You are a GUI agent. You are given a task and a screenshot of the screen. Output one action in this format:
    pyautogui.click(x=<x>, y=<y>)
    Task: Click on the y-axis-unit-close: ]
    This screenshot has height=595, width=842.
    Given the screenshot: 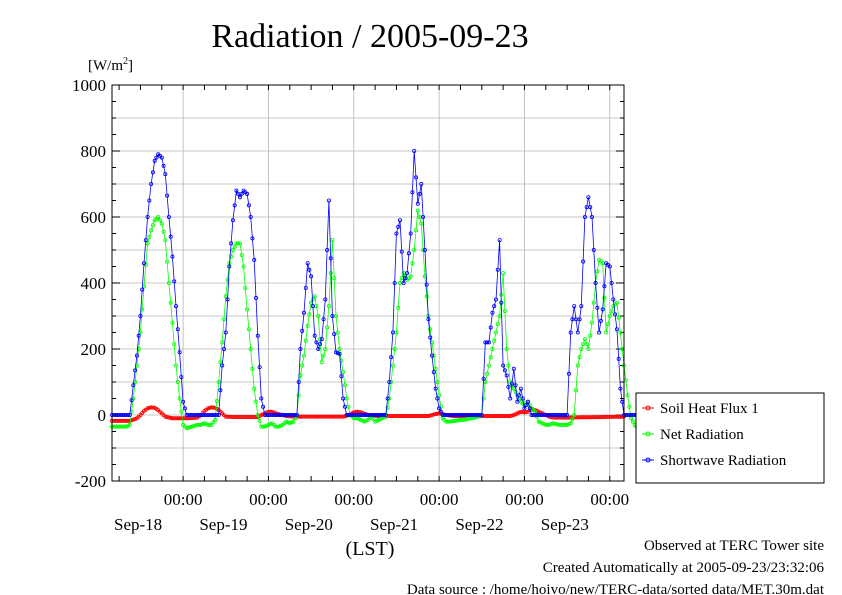 What is the action you would take?
    pyautogui.click(x=130, y=66)
    